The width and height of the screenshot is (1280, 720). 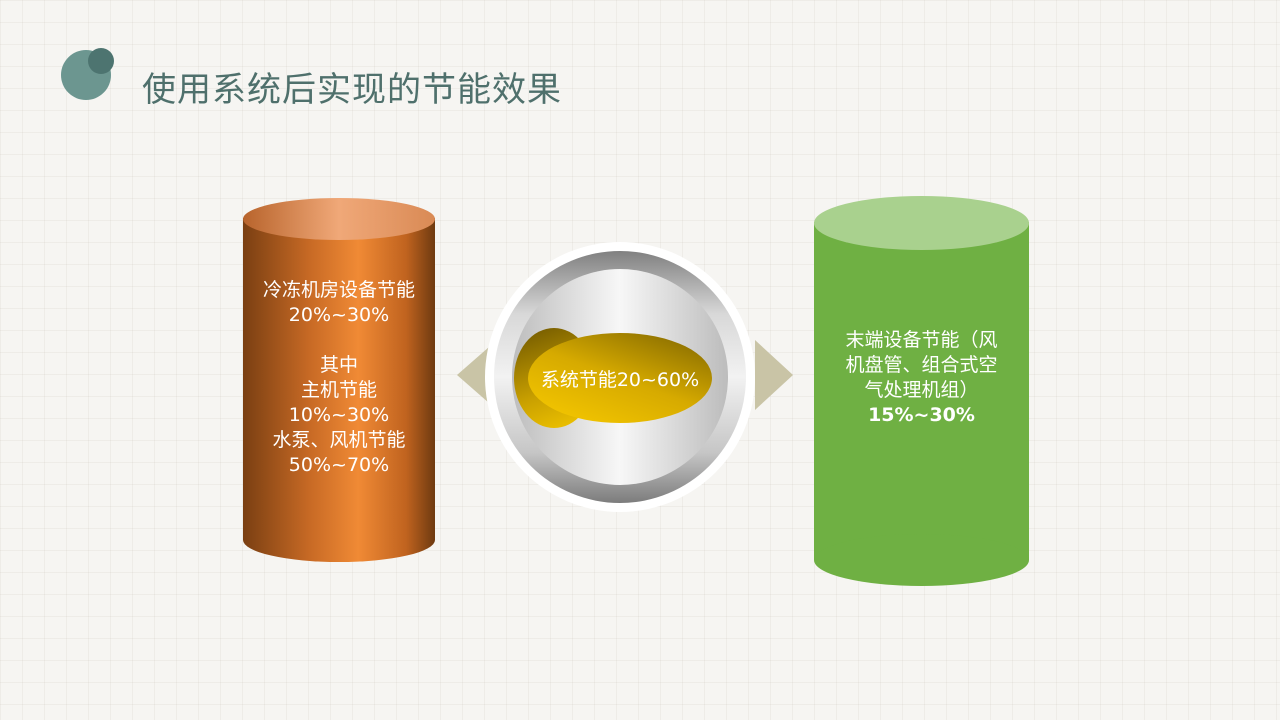 What do you see at coordinates (338, 290) in the screenshot?
I see `line: 冷冻机房设备节能` at bounding box center [338, 290].